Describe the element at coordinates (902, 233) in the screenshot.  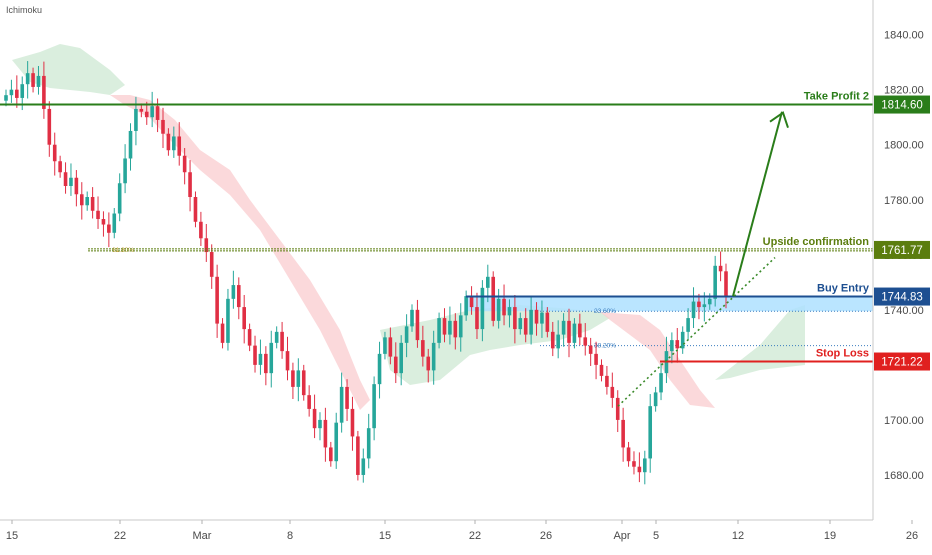
I see `price-tags: 1814.60 1761.77 1744.83 1721.22` at that location.